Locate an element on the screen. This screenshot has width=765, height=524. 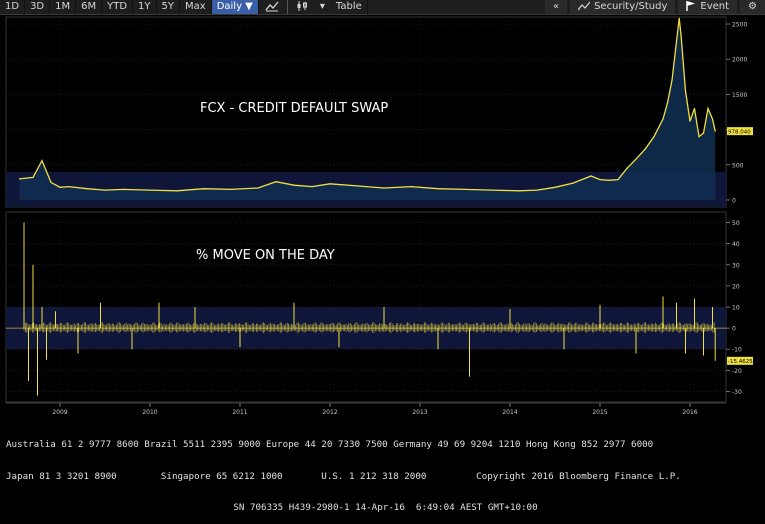
y-tick-label: 50 is located at coordinates (736, 223).